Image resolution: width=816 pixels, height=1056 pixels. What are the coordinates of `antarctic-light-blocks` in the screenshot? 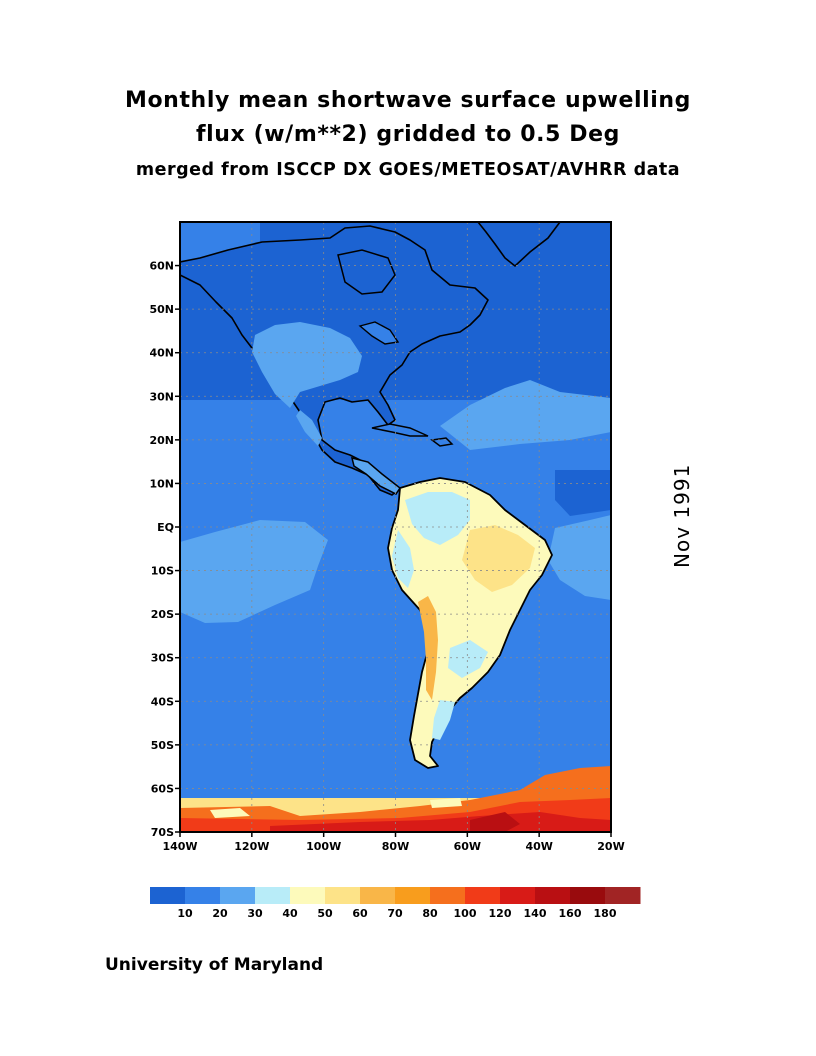 It's located at (336, 808).